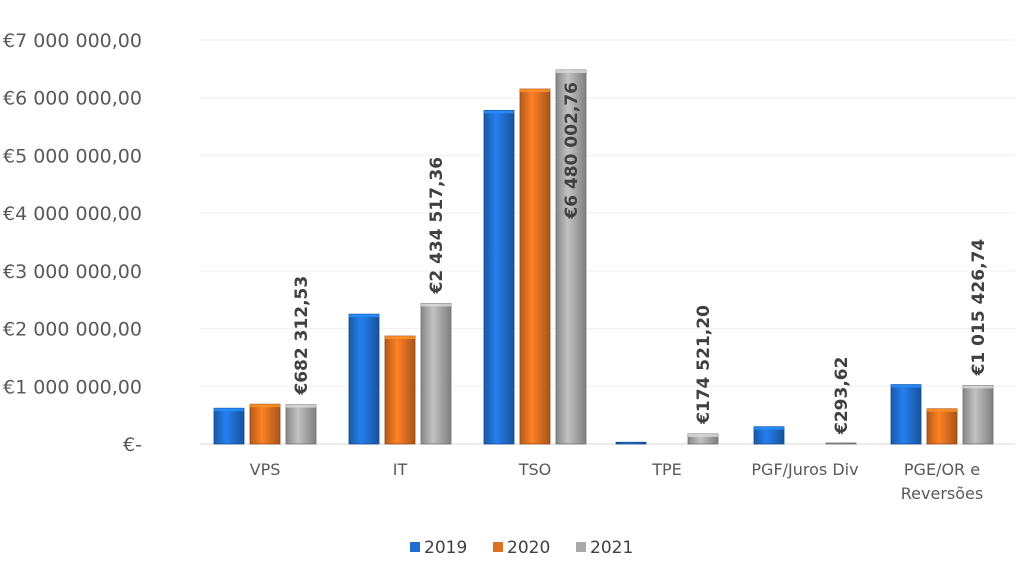 The image size is (1019, 583). I want to click on legend: 2019 2020 2021, so click(521, 548).